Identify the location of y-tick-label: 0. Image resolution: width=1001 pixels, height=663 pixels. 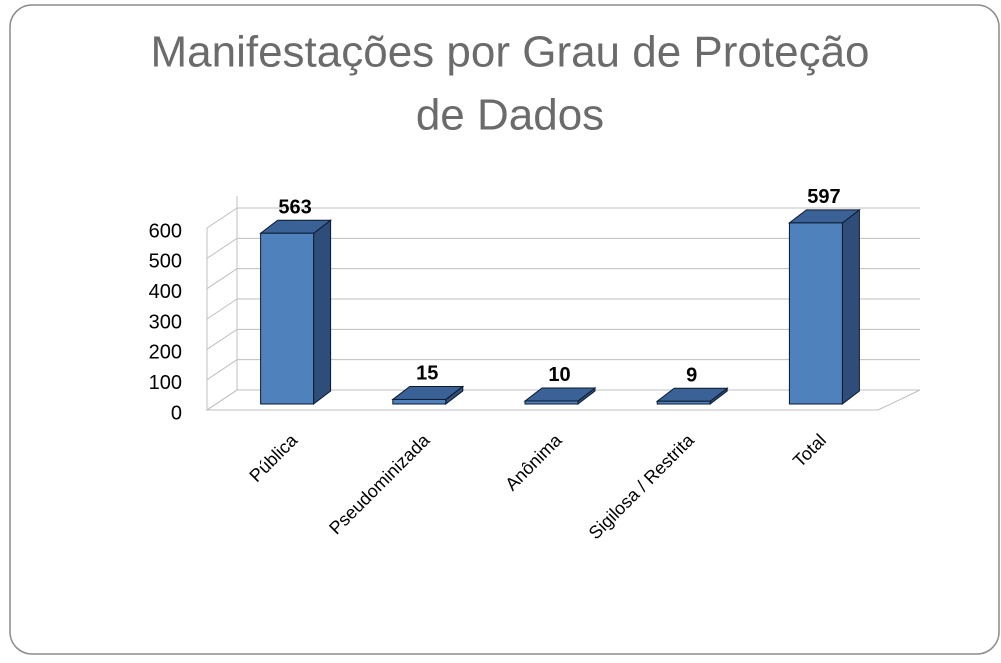
(176, 413).